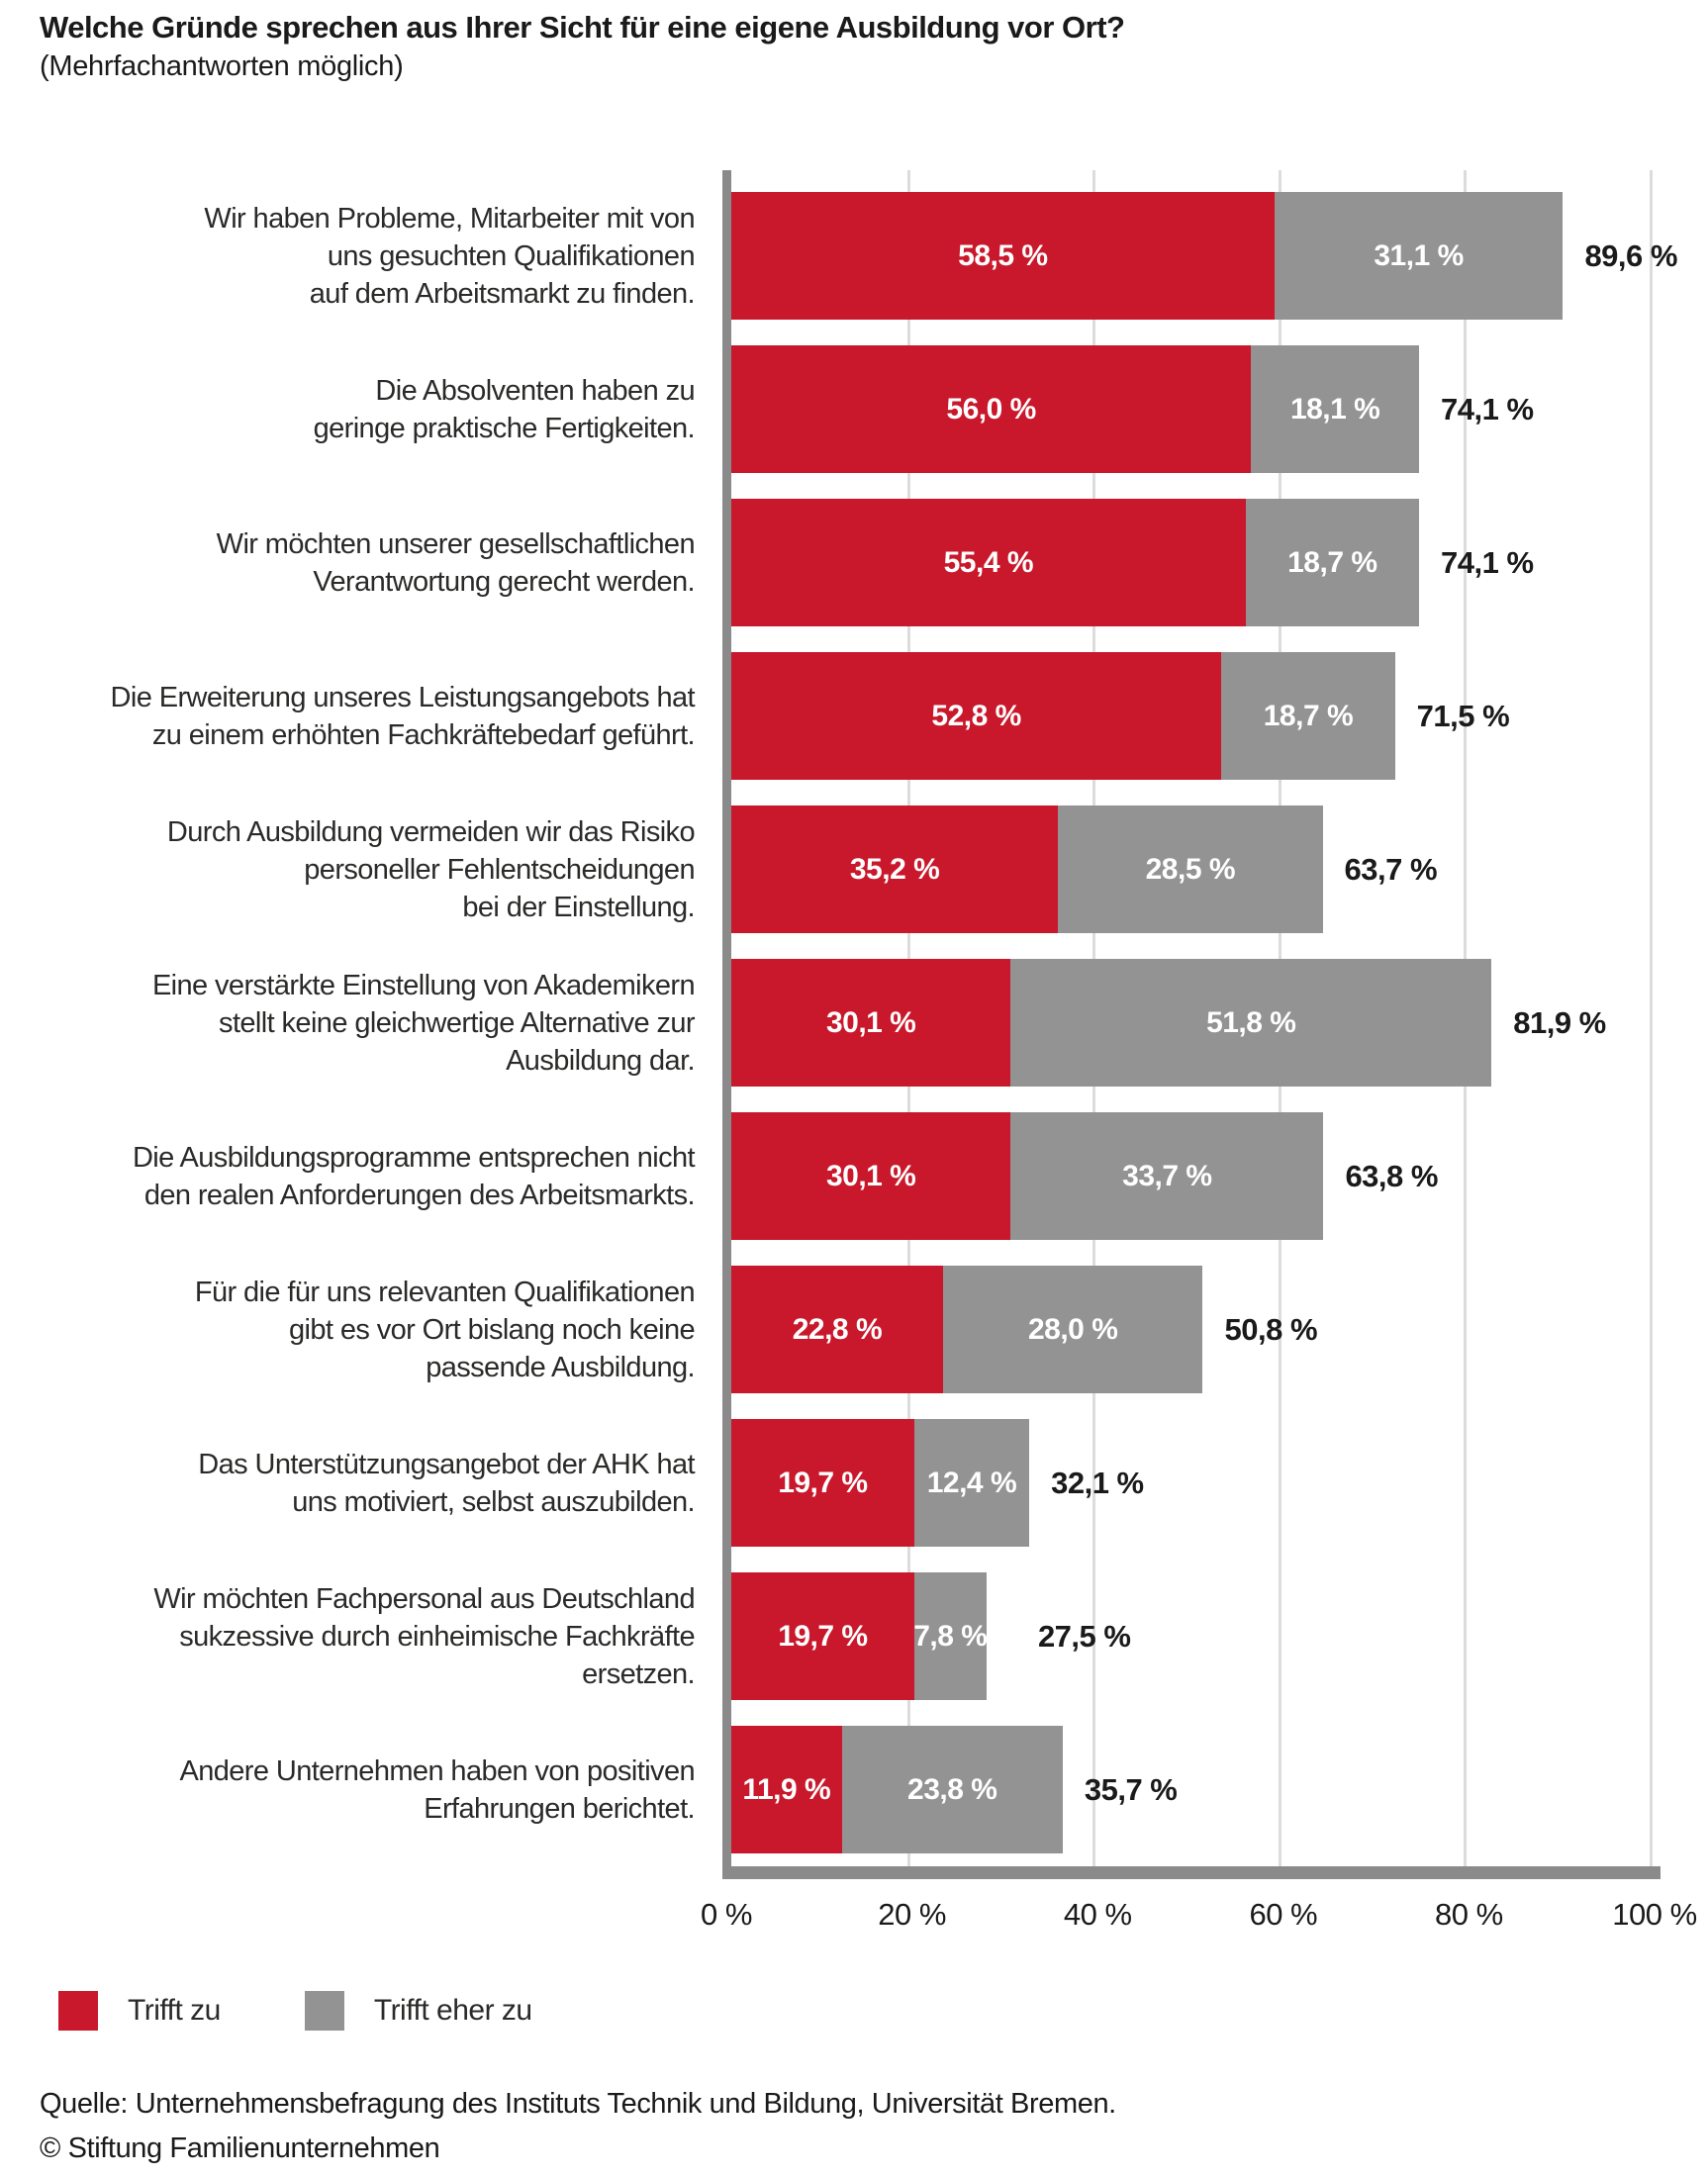 This screenshot has width=1708, height=2179. Describe the element at coordinates (499, 869) in the screenshot. I see `category-label-line: personeller Fehlentscheidungen` at that location.